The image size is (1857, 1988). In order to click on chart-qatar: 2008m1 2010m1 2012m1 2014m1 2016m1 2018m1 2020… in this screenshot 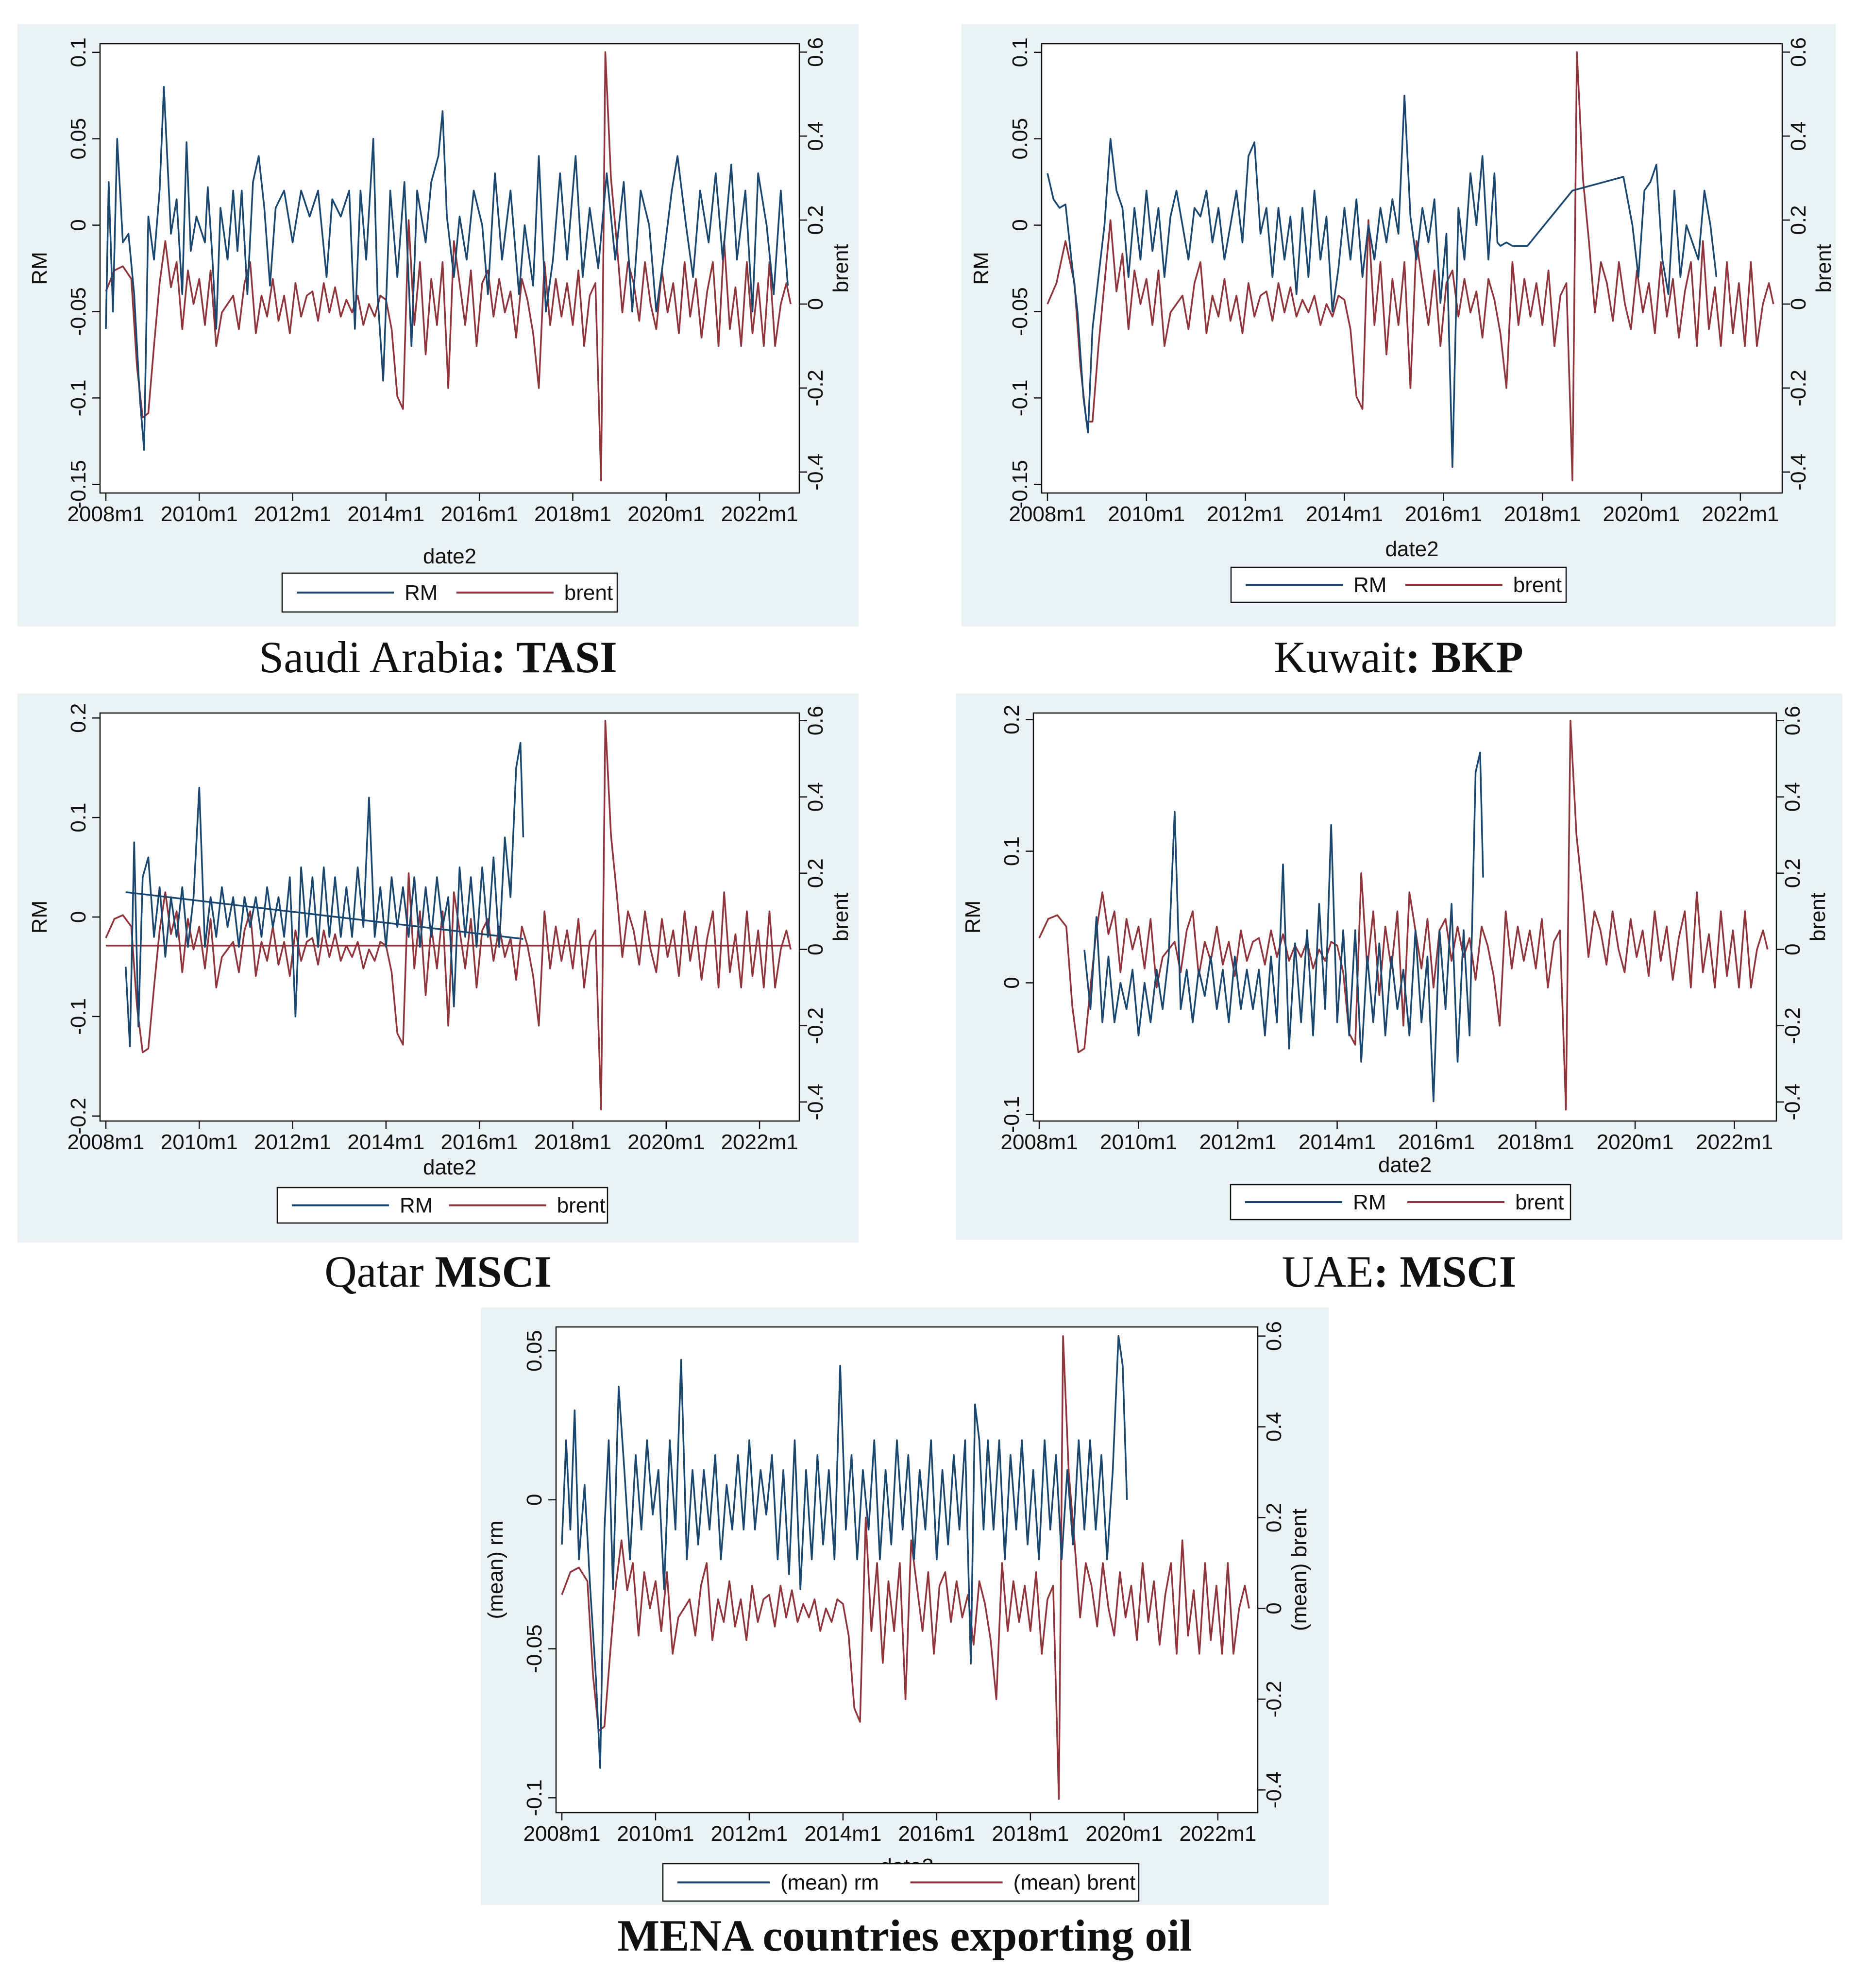, I will do `click(440, 964)`.